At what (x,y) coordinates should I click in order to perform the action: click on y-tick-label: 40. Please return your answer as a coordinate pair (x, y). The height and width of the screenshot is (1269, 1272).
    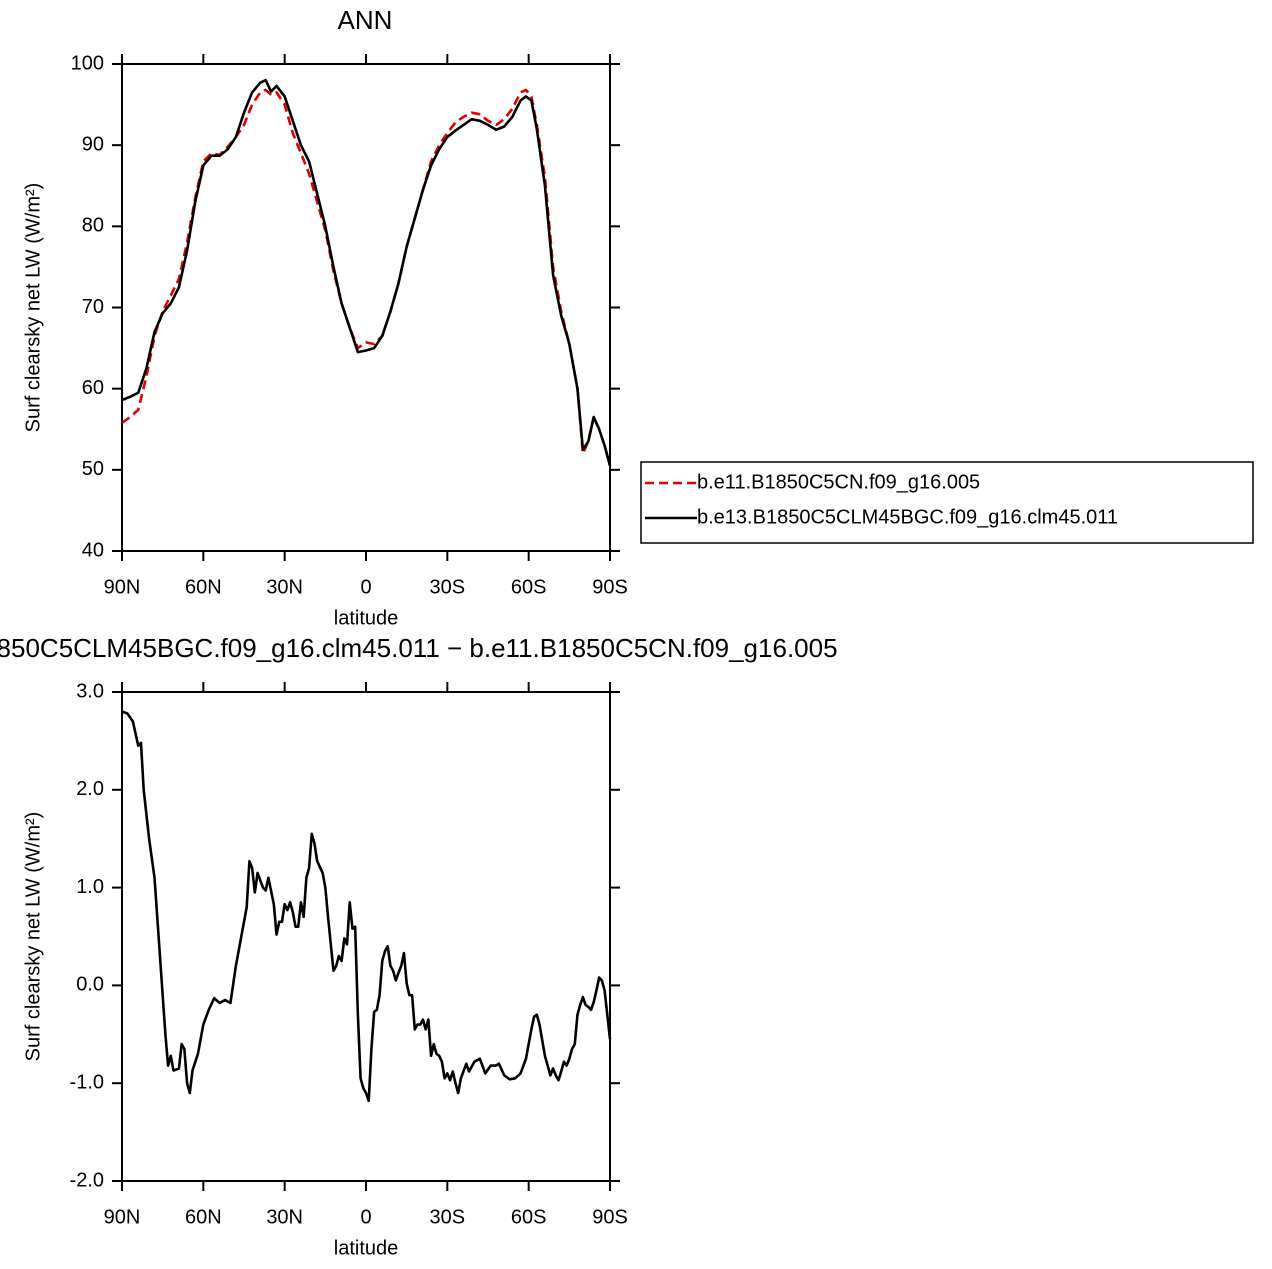
    Looking at the image, I should click on (93, 550).